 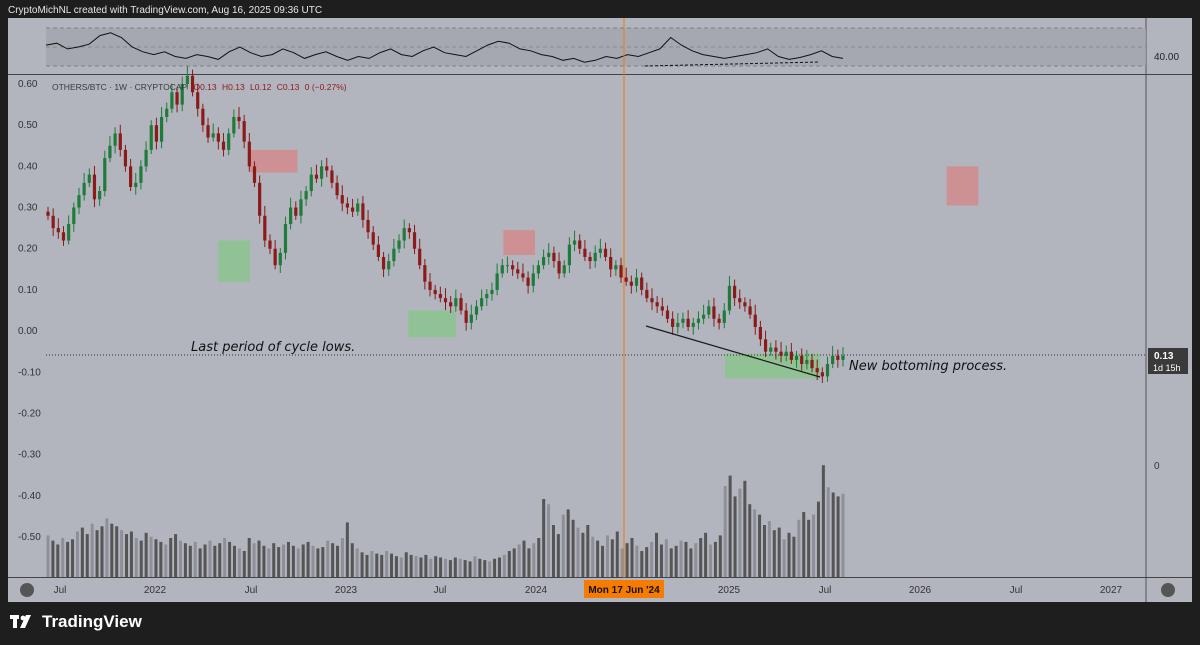 I want to click on crosshair-time-badge, so click(x=624, y=589).